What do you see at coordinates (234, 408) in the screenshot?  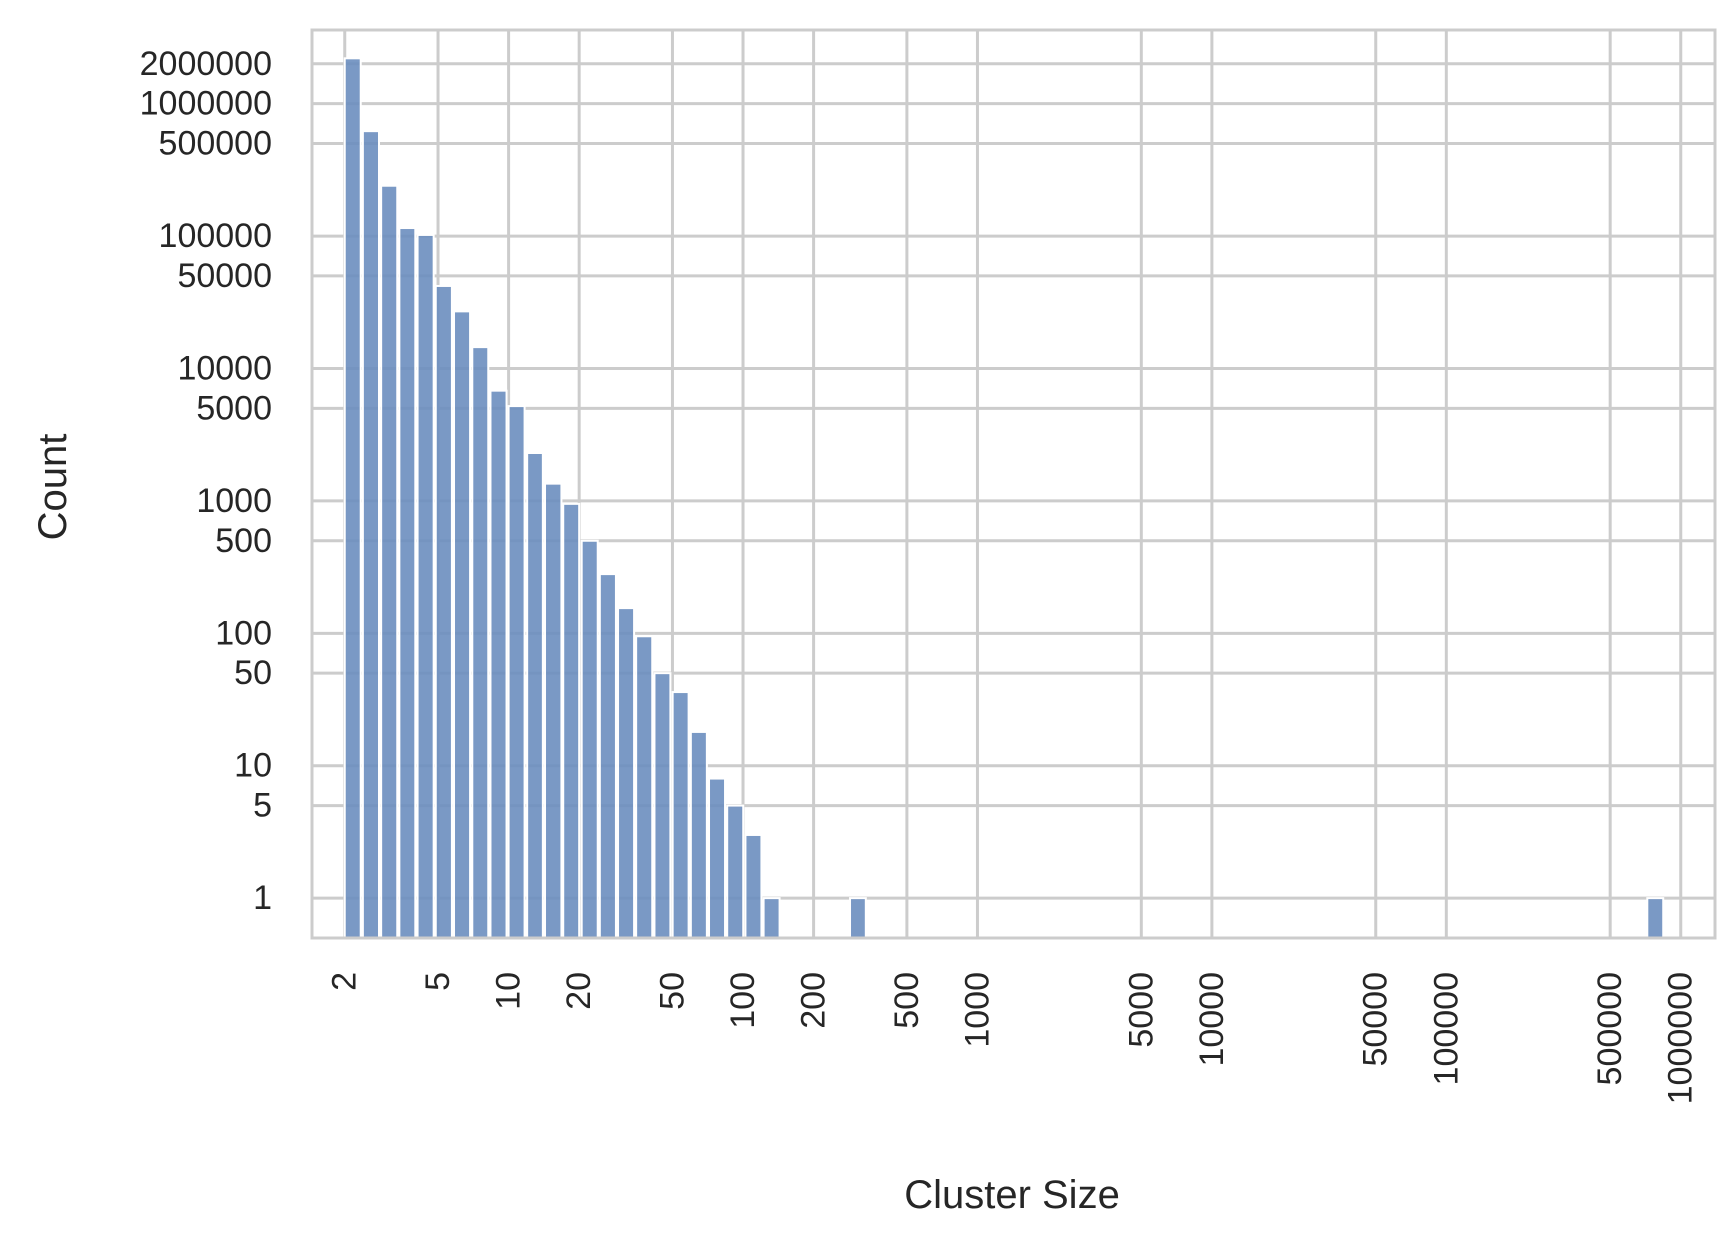 I see `y-tick-label: 5000` at bounding box center [234, 408].